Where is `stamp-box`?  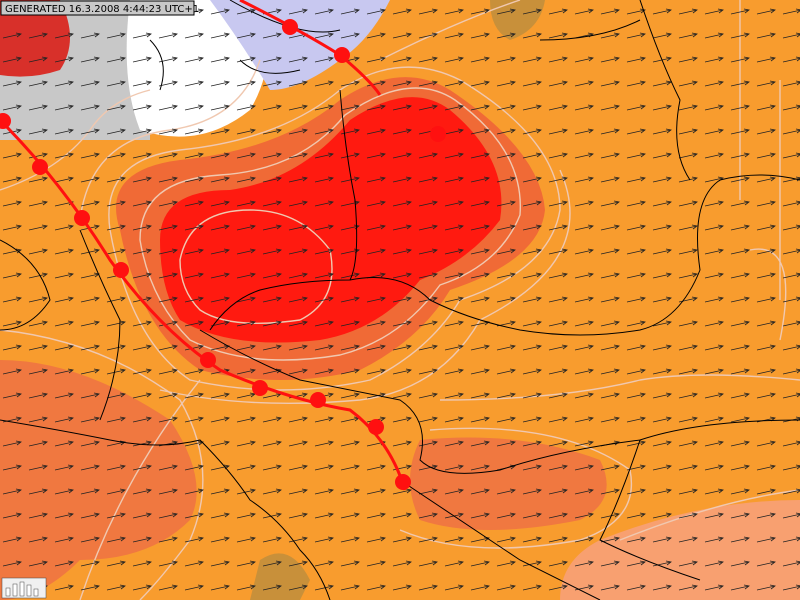
stamp-box is located at coordinates (97, 8).